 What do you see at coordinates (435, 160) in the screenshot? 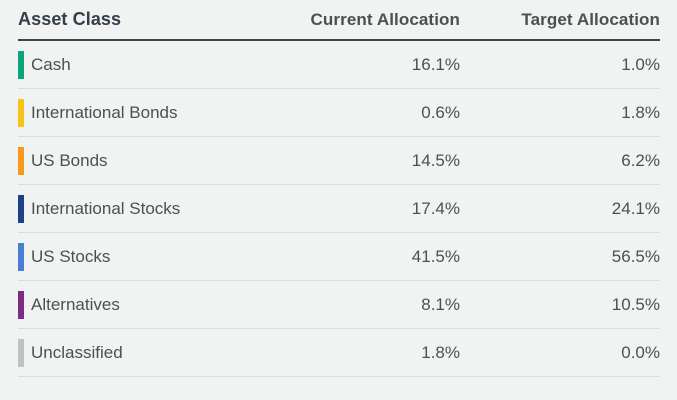
I see `current-allocation-value: 14.5%` at bounding box center [435, 160].